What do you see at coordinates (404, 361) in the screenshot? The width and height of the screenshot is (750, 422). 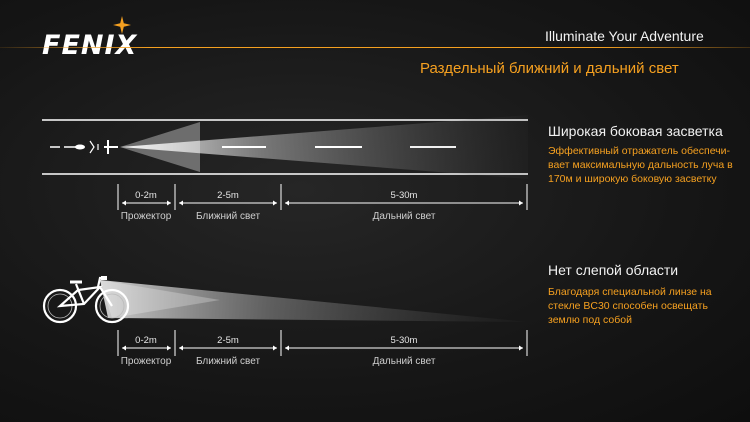 I see `label-bottom-2: Дальний свет` at bounding box center [404, 361].